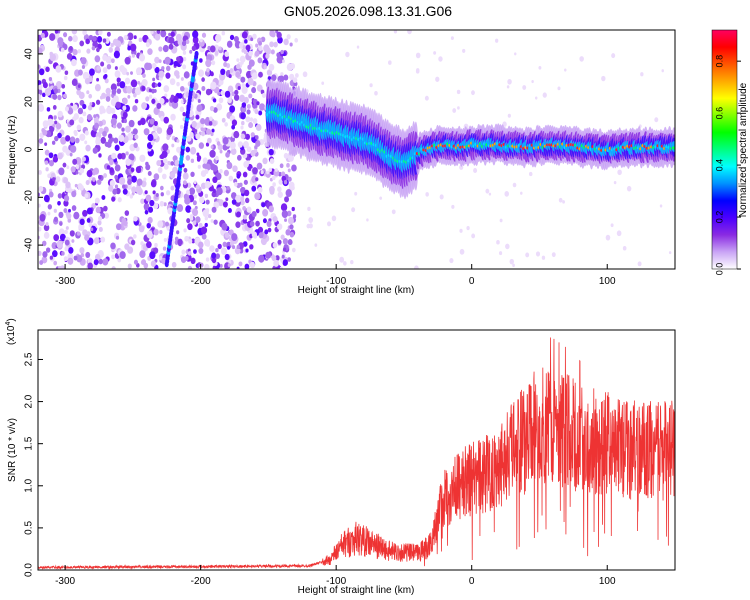  What do you see at coordinates (29, 570) in the screenshot?
I see `snr-y-tick-label: 0.0` at bounding box center [29, 570].